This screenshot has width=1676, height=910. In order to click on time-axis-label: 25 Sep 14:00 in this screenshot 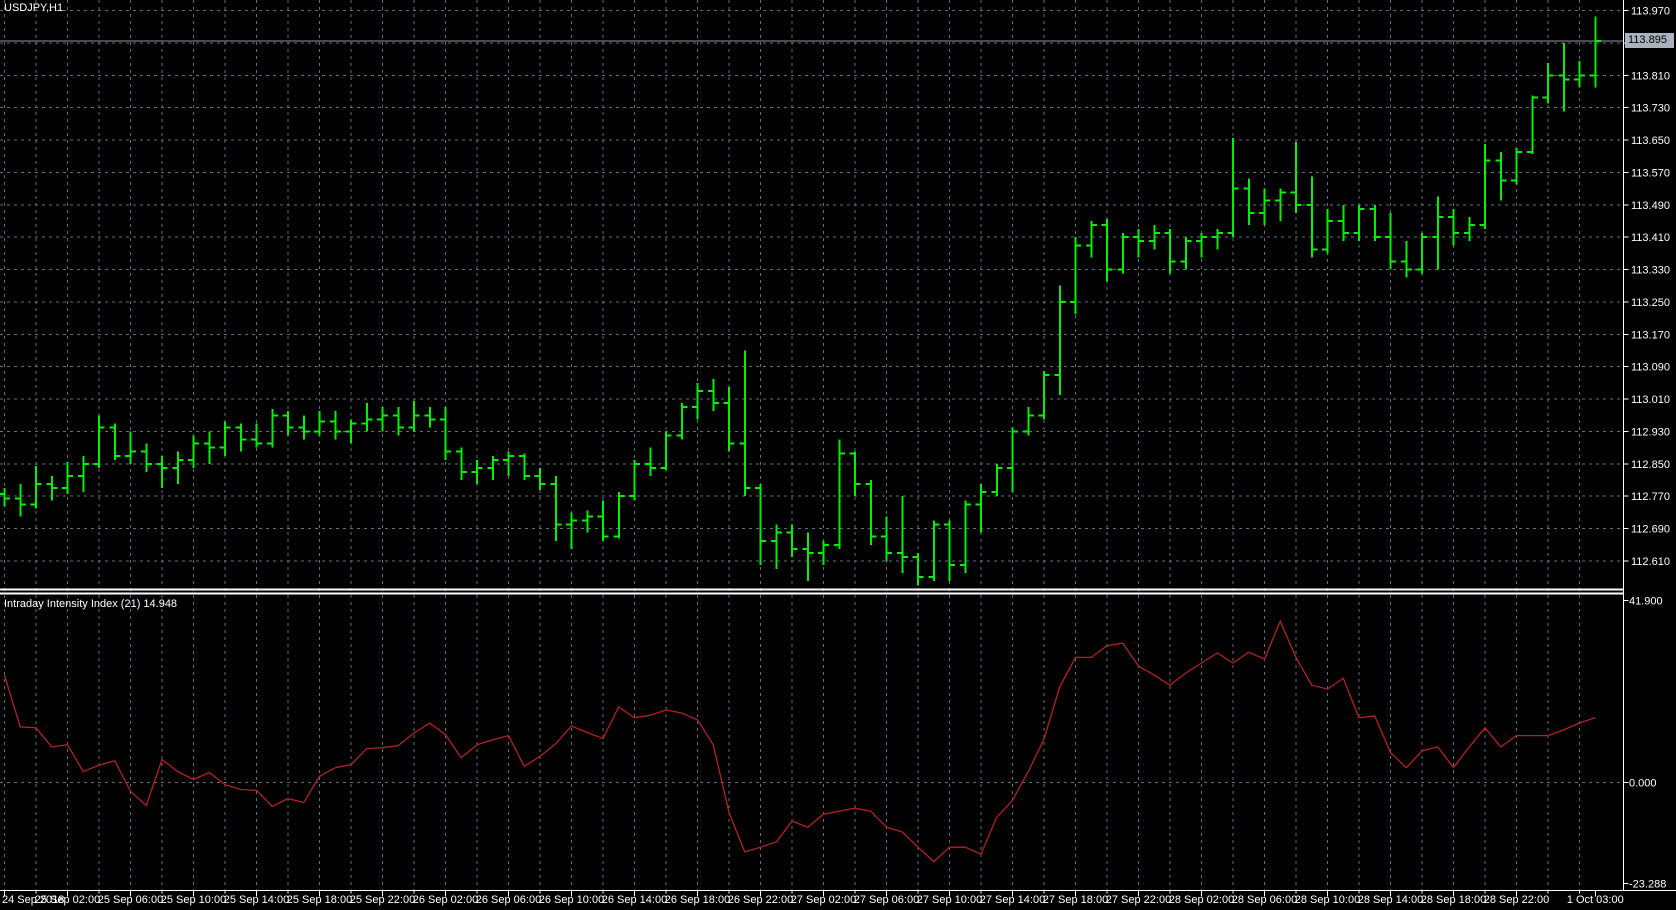, I will do `click(256, 900)`.